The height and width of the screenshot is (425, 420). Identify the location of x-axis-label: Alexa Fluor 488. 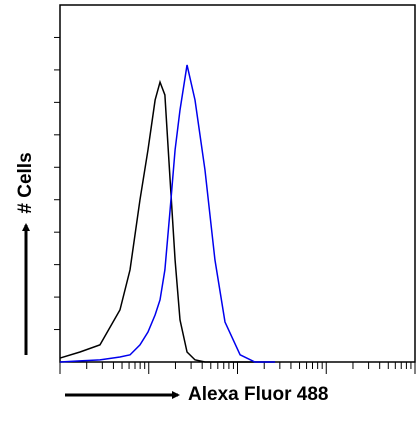
(258, 394).